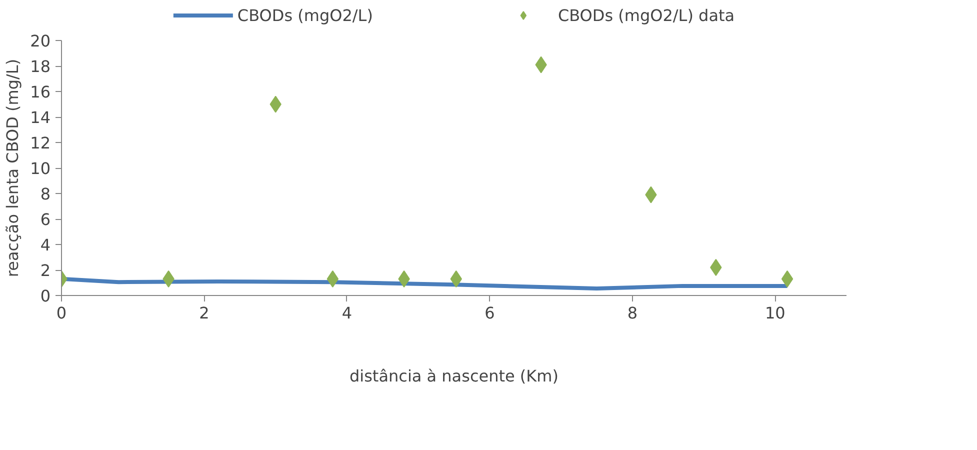  What do you see at coordinates (12, 168) in the screenshot?
I see `y-axis-title: reacção lenta CBOD (mg/L)` at bounding box center [12, 168].